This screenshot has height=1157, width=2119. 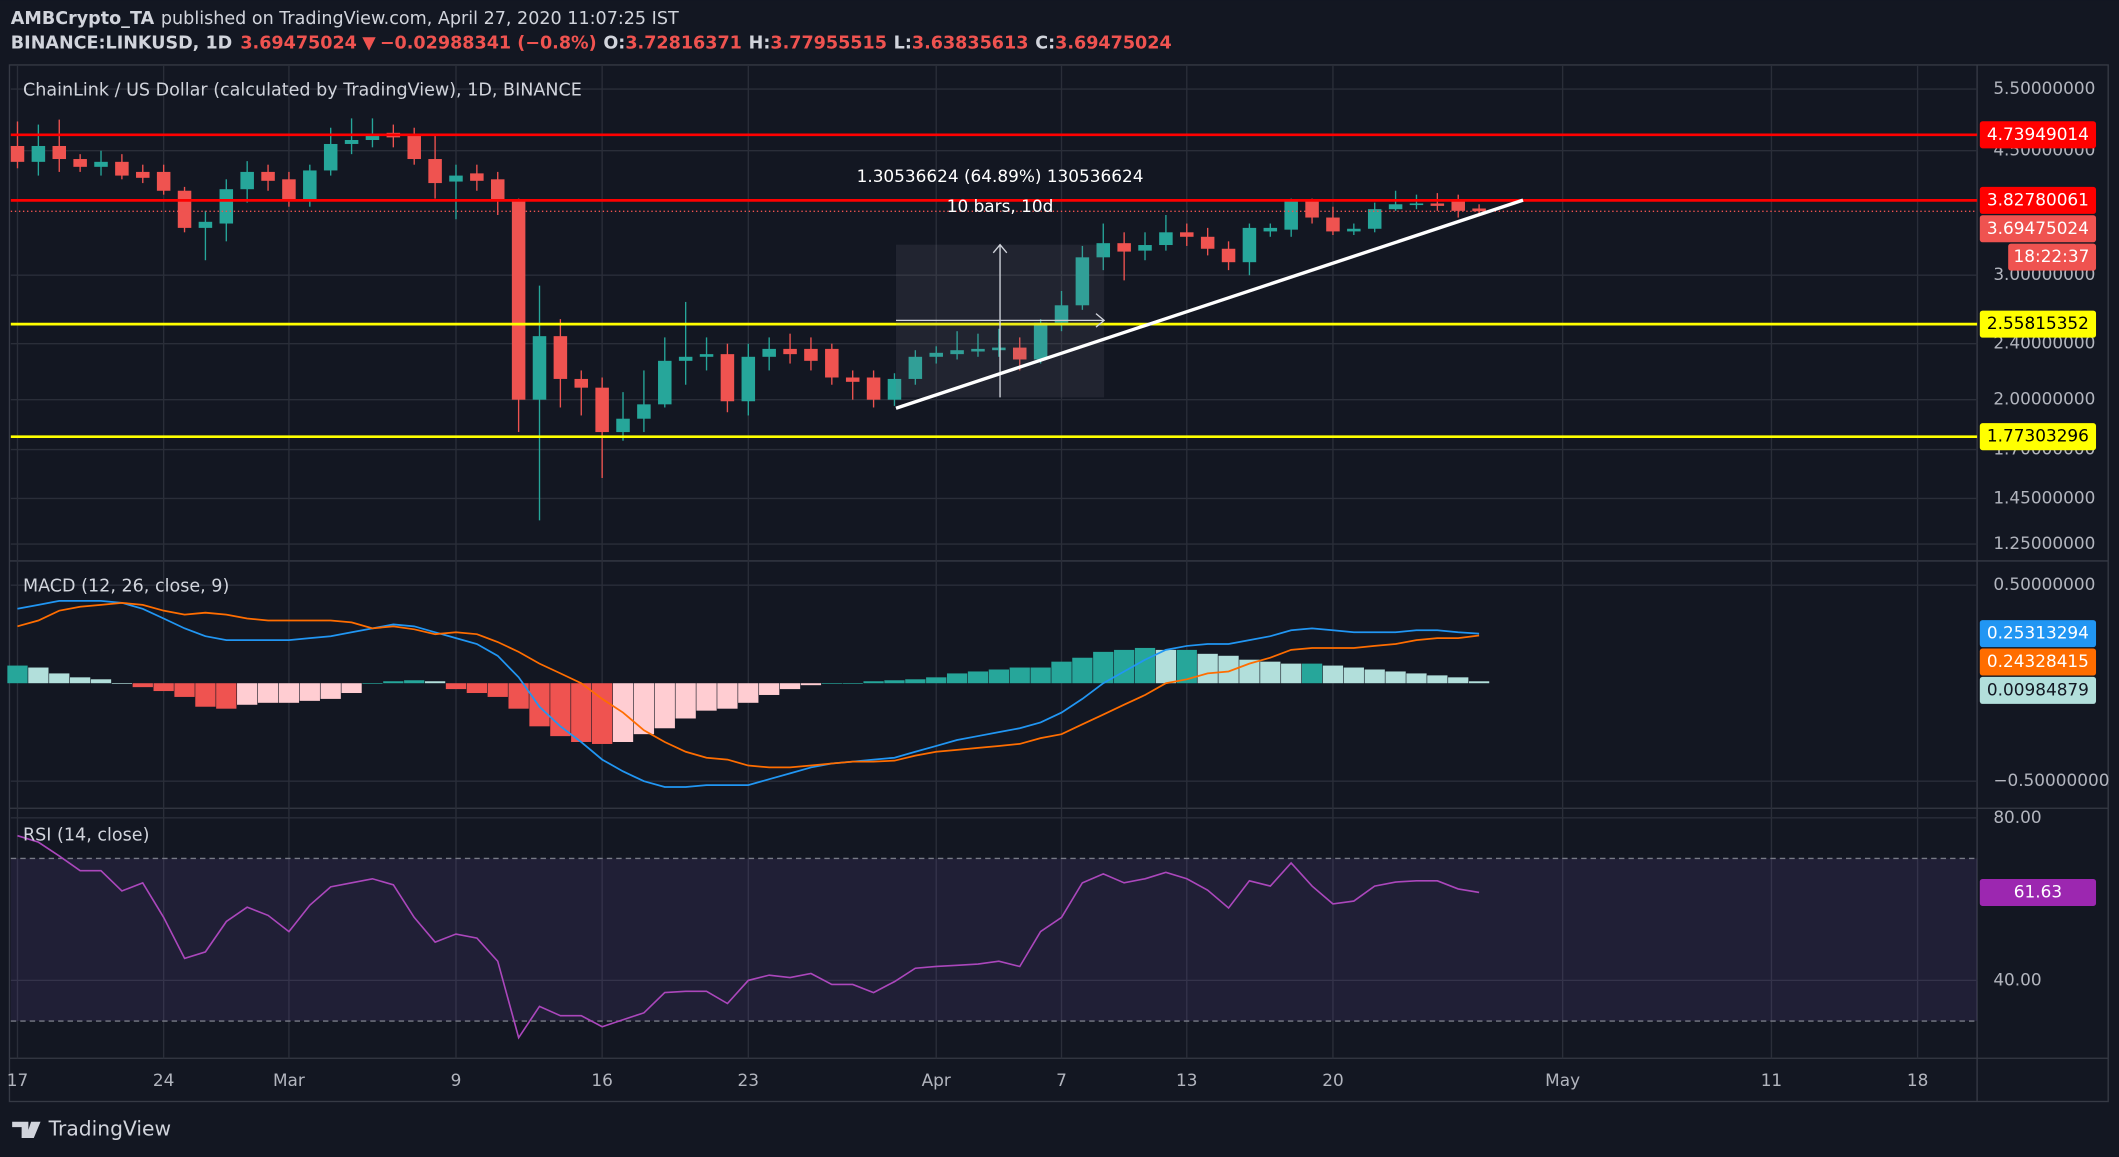 I want to click on ohlc-label: L:, so click(x=903, y=43).